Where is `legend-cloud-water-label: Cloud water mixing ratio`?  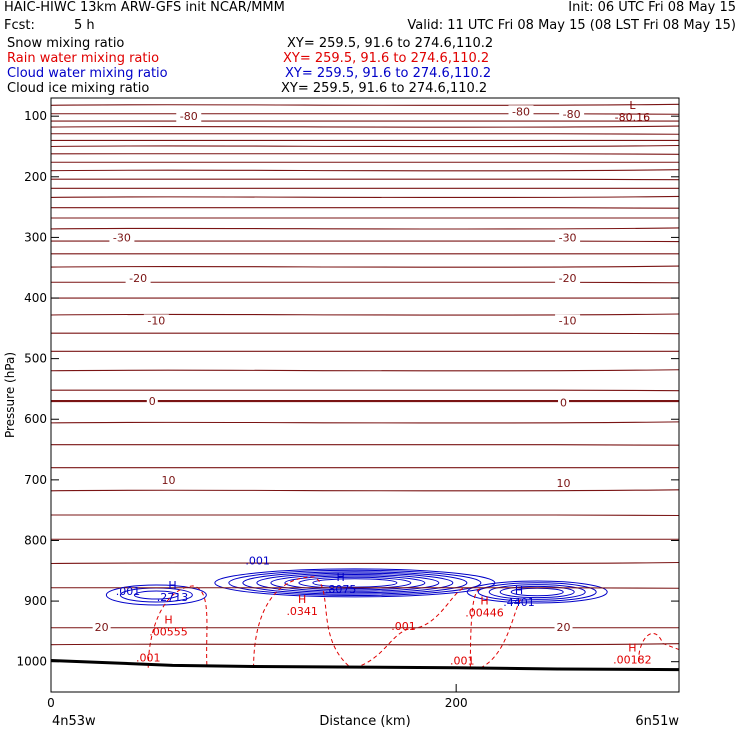 legend-cloud-water-label: Cloud water mixing ratio is located at coordinates (87, 73).